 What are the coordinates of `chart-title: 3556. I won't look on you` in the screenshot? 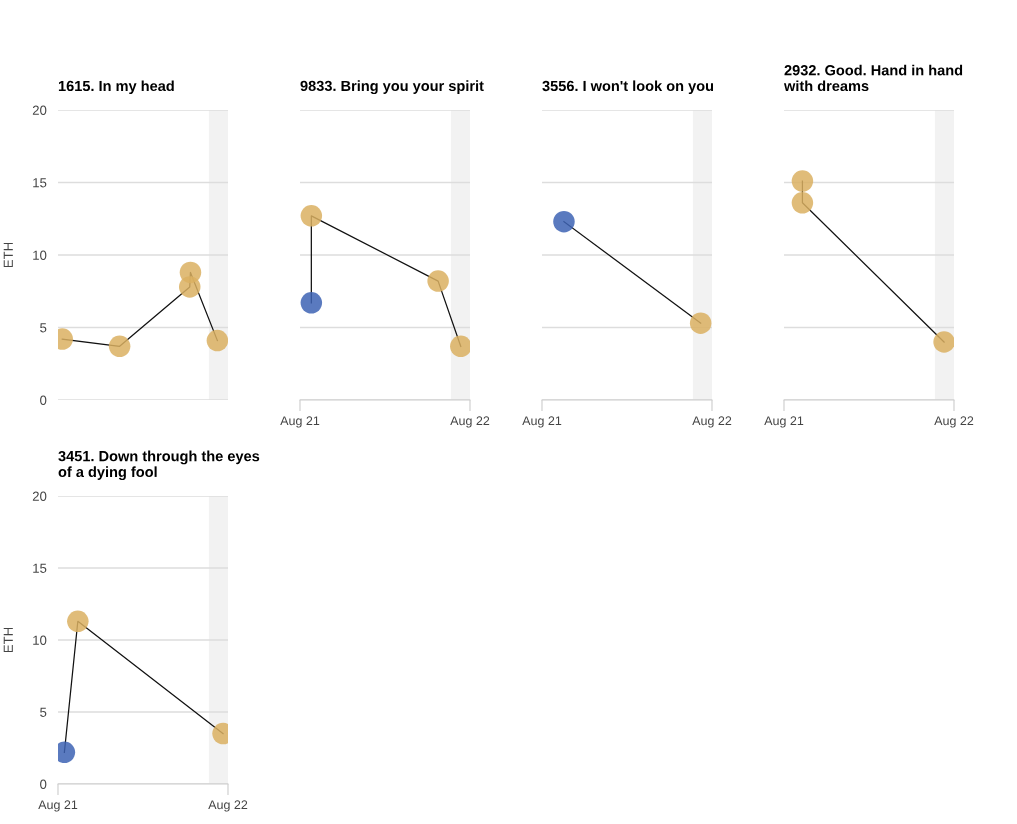 It's located at (628, 87).